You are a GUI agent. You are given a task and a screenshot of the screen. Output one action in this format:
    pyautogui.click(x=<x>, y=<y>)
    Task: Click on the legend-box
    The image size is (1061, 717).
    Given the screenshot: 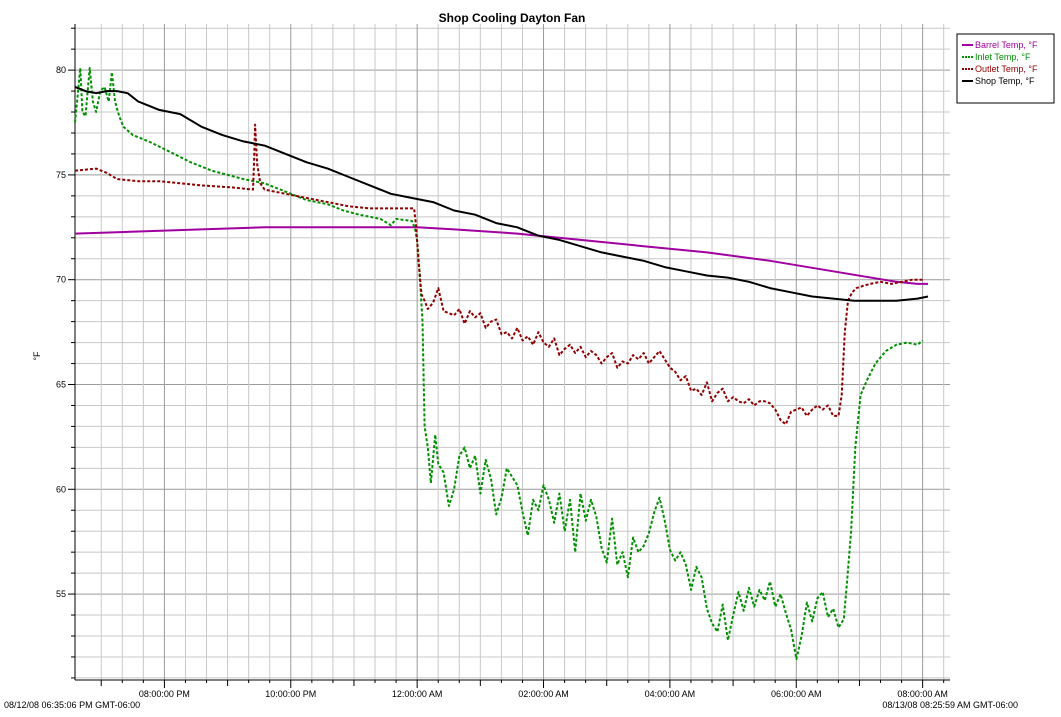 What is the action you would take?
    pyautogui.click(x=1005, y=68)
    